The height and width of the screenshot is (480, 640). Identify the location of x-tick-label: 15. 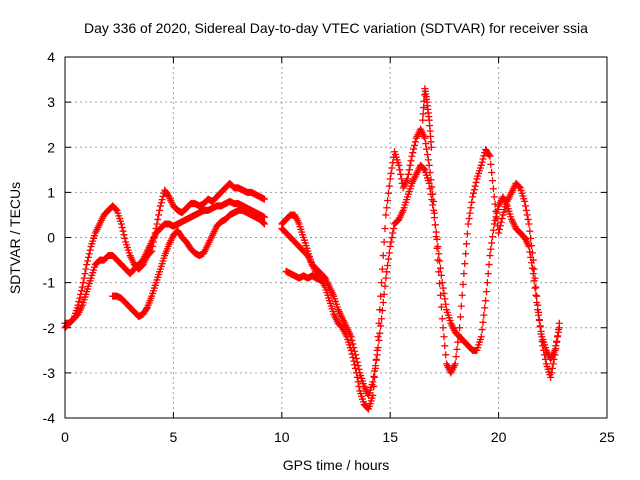
(390, 437).